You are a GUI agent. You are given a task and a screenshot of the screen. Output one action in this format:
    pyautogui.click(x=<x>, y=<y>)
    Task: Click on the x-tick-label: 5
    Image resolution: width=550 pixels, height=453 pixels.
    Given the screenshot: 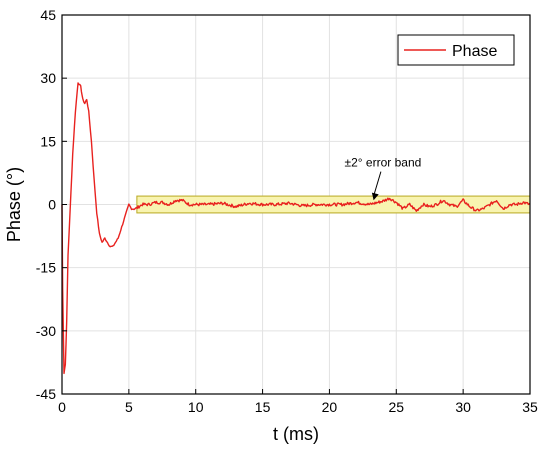 What is the action you would take?
    pyautogui.click(x=129, y=407)
    